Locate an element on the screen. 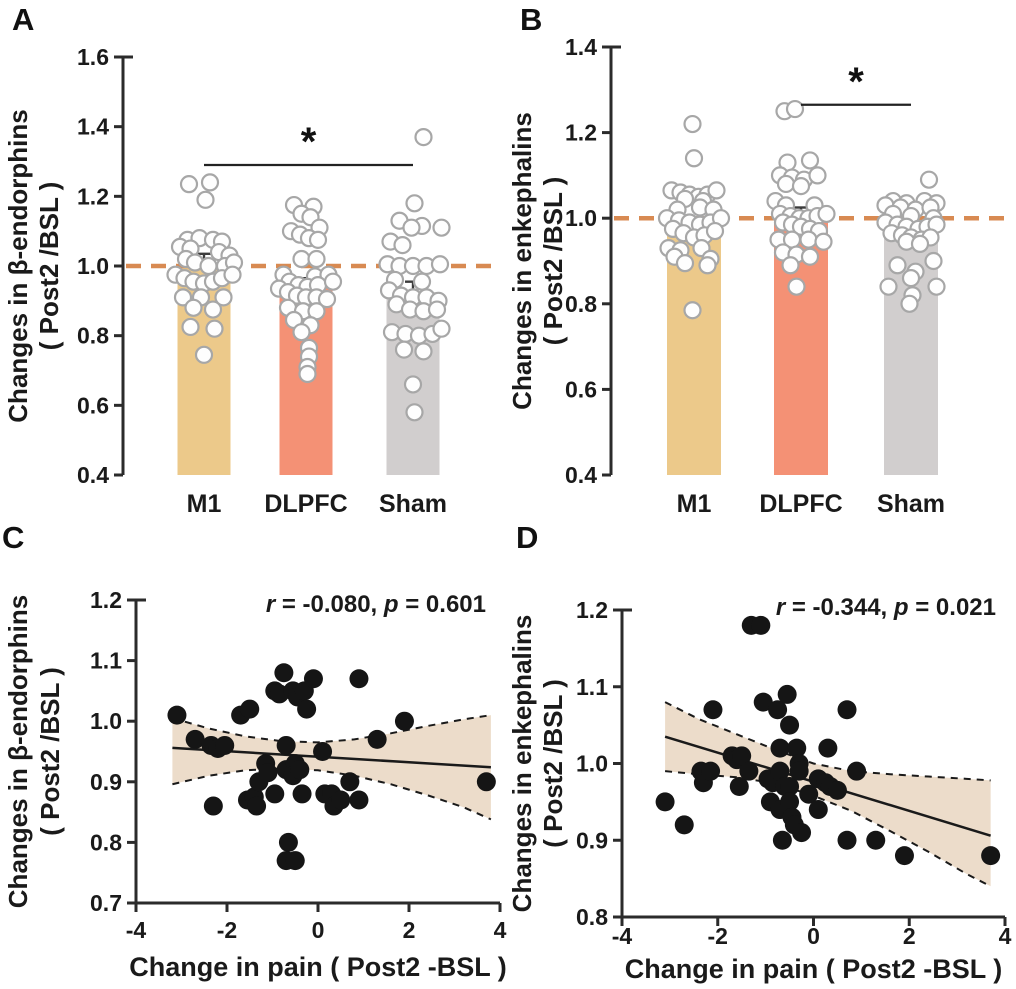 The height and width of the screenshot is (989, 1016). y-axis-title: Changes in β-endorphins is located at coordinates (18, 265).